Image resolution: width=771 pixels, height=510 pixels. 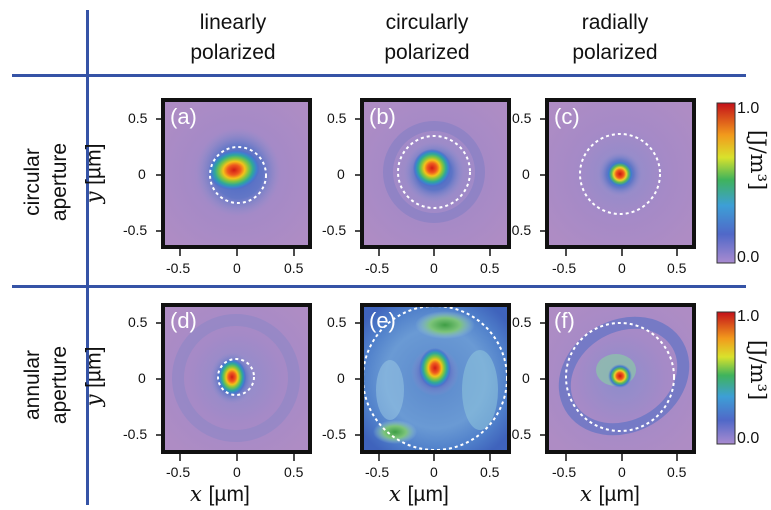 What do you see at coordinates (748, 257) in the screenshot?
I see `colorbar-top-min: 0.0` at bounding box center [748, 257].